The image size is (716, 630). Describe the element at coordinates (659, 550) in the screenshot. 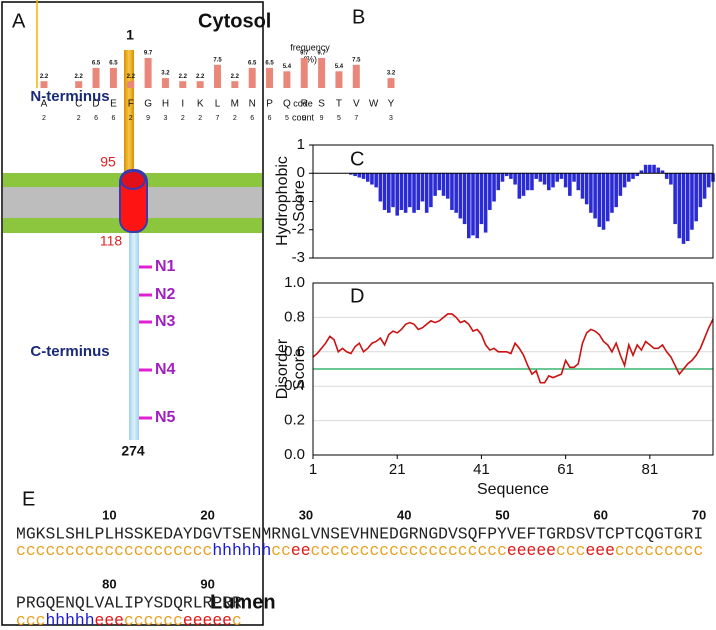

I see `structure-run: ccccccccc` at that location.